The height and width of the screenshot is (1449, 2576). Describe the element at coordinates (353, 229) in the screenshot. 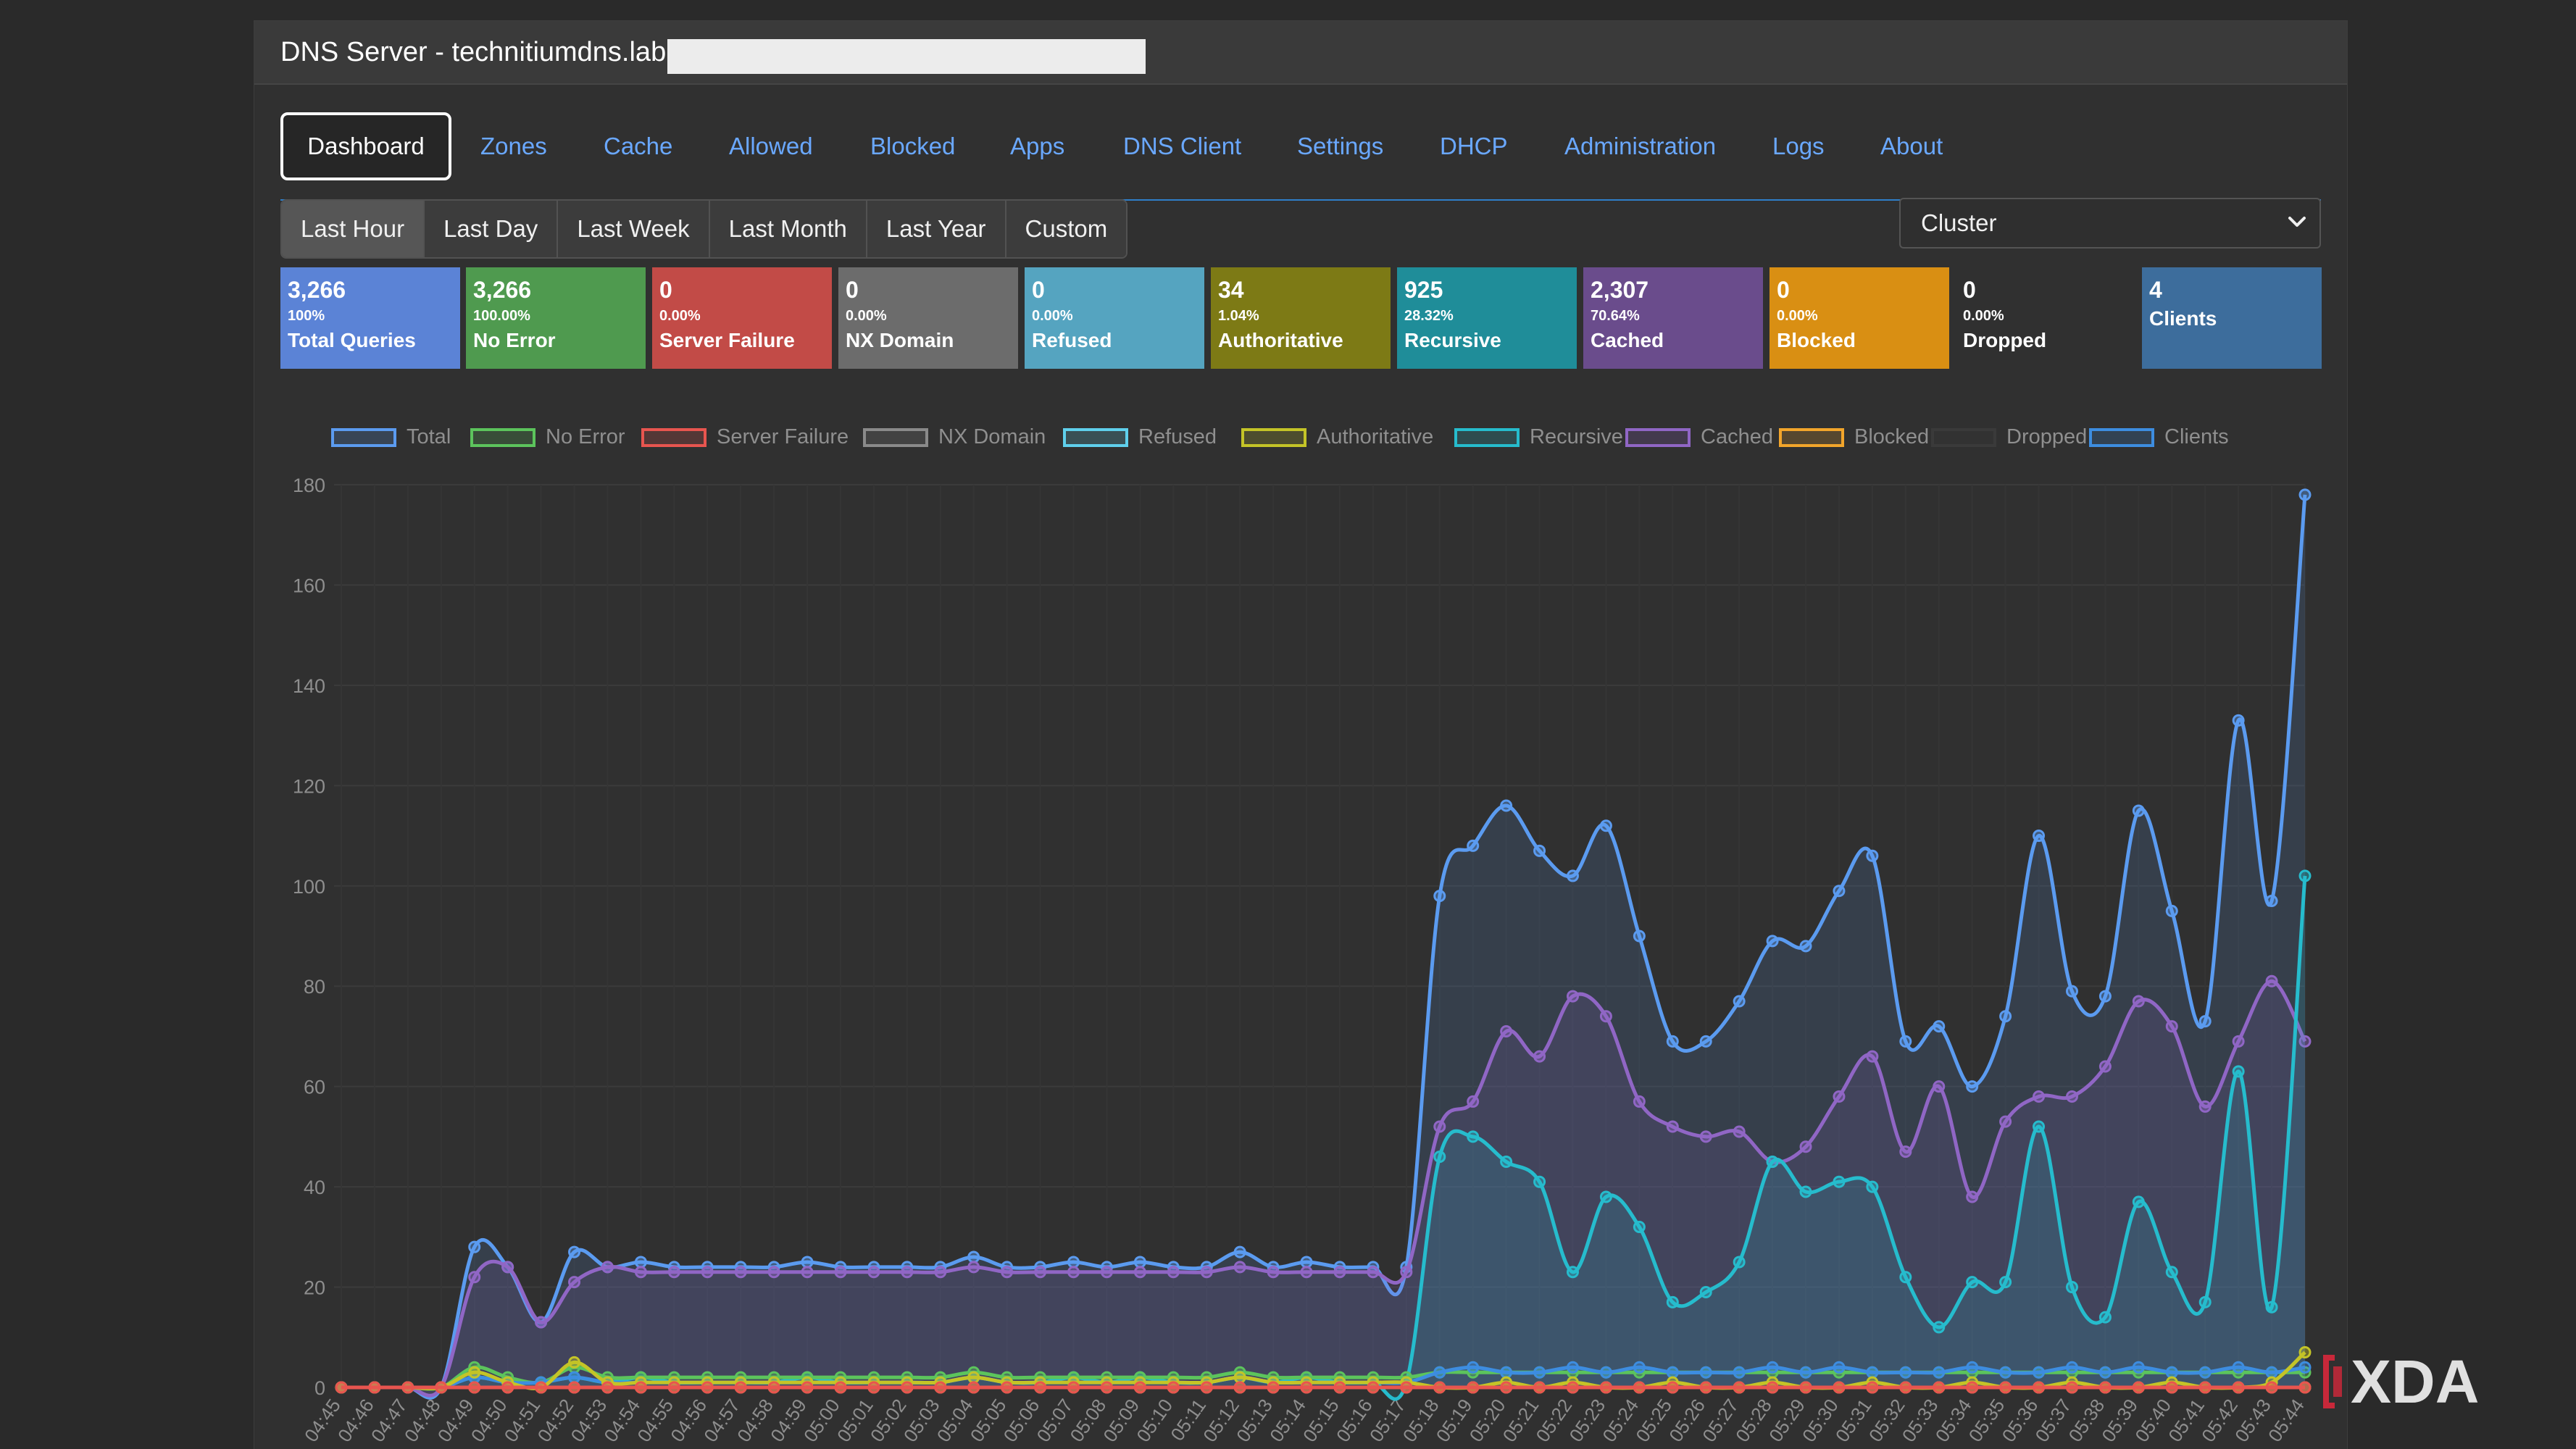

I see `range-last-hour-button: Last Hour` at that location.